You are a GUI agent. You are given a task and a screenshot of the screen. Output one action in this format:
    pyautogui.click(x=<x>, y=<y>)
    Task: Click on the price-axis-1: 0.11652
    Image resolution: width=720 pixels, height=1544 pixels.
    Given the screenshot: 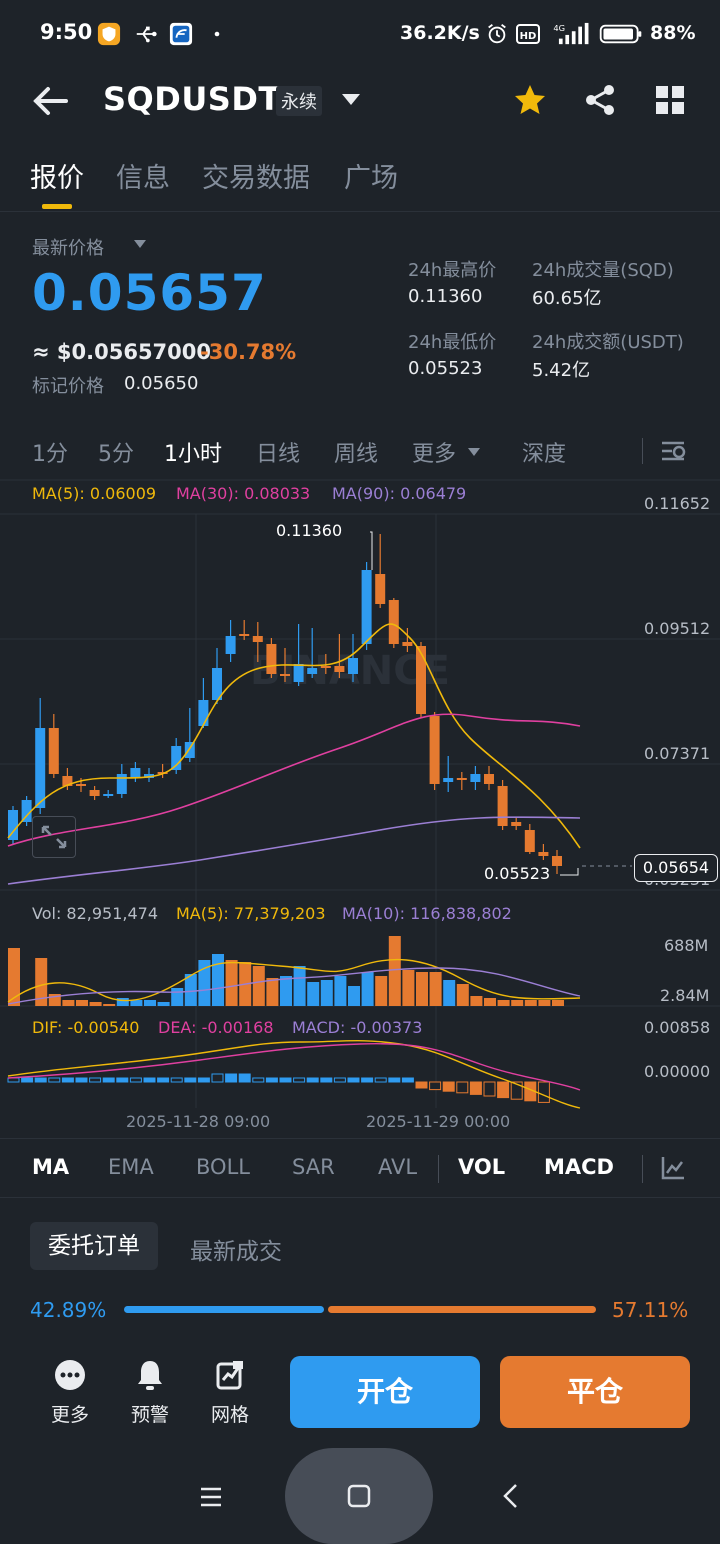 What is the action you would take?
    pyautogui.click(x=677, y=503)
    